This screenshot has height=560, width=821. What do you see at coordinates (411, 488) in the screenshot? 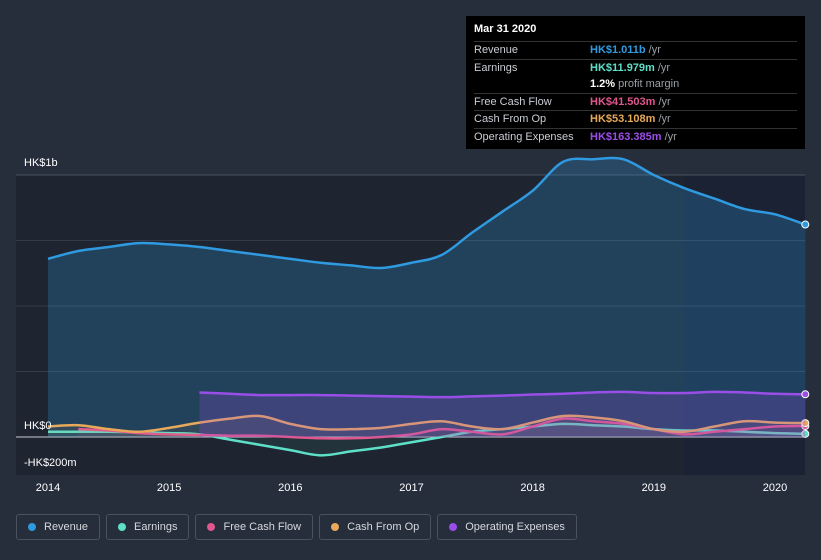
I see `x-tick-label: 2017` at bounding box center [411, 488].